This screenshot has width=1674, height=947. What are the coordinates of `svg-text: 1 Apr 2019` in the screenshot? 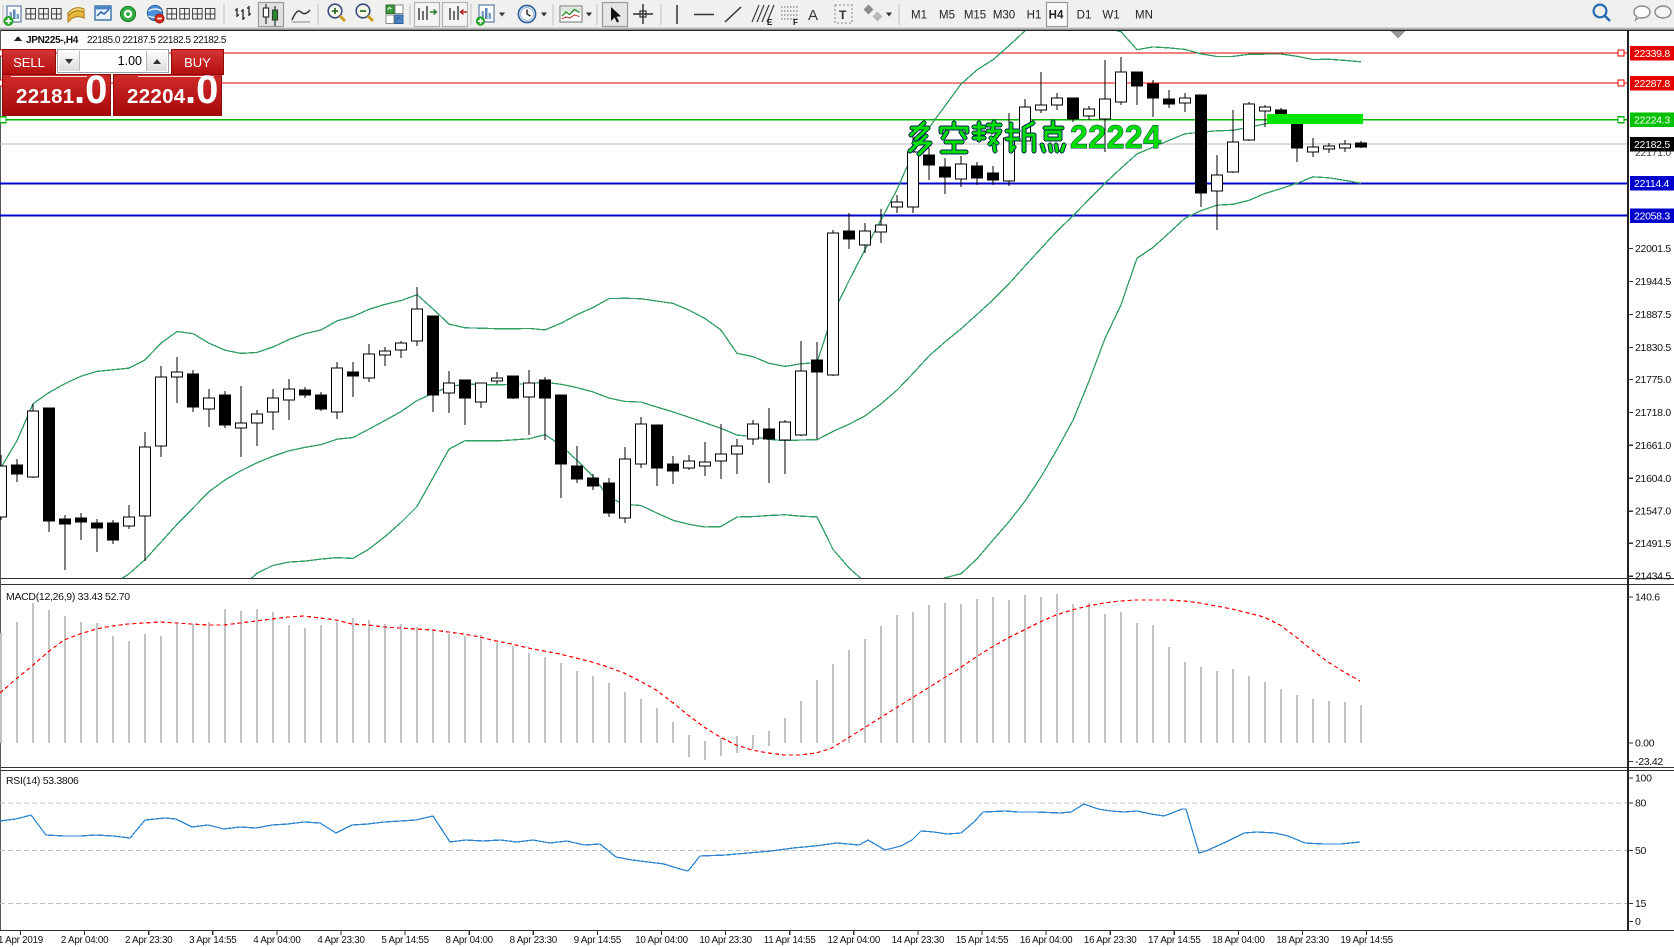 It's located at (21, 940).